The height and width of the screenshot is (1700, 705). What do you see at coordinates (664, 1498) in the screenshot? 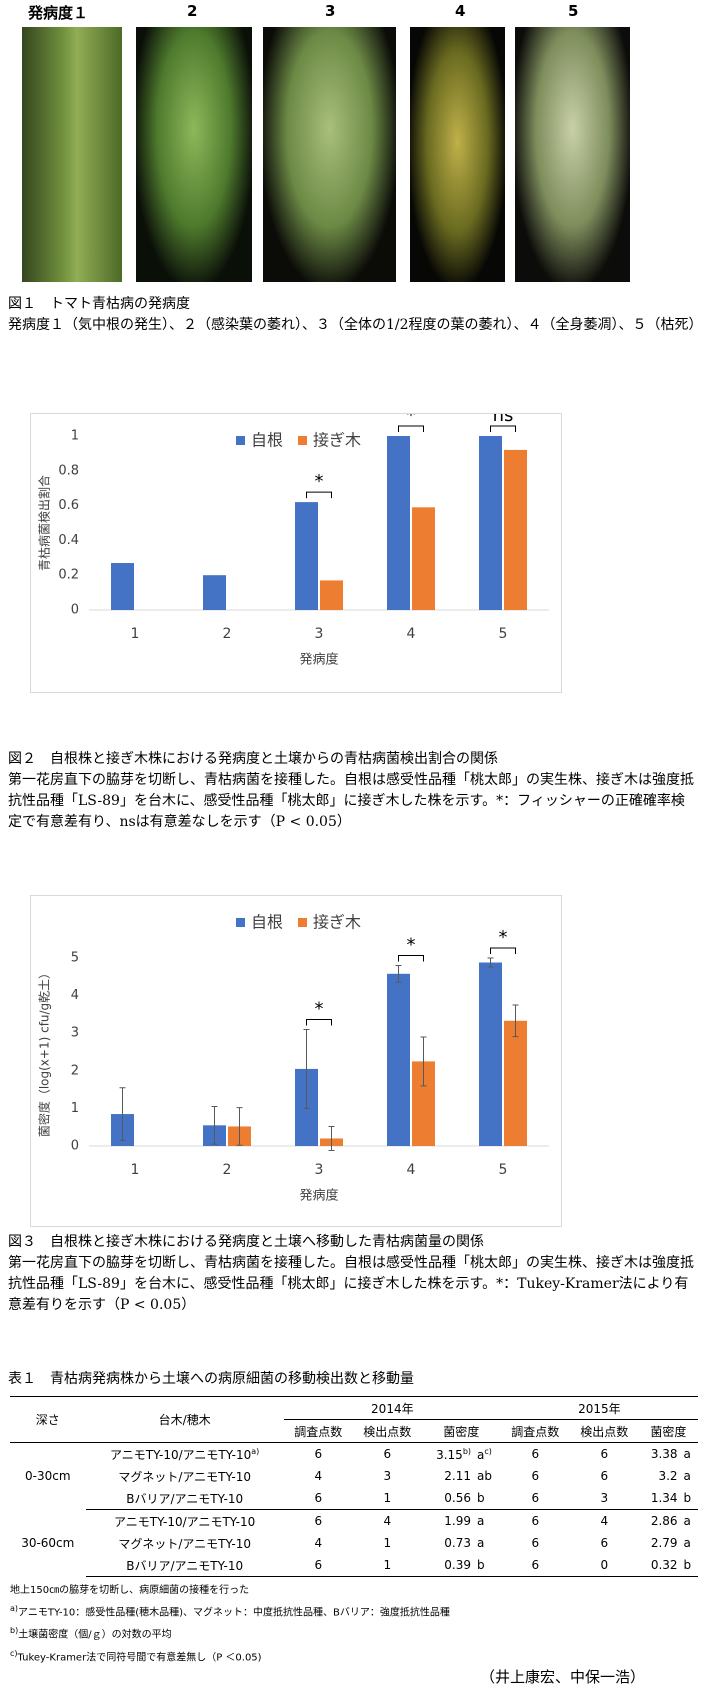
I see `cell-value: 1.34` at bounding box center [664, 1498].